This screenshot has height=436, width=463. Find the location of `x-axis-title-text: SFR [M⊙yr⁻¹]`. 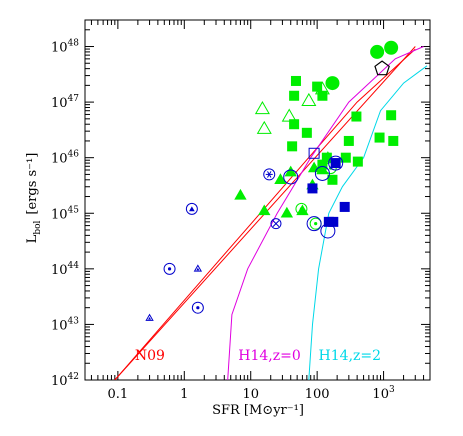

x-axis-title-text: SFR [M⊙yr⁻¹] is located at coordinates (258, 410).